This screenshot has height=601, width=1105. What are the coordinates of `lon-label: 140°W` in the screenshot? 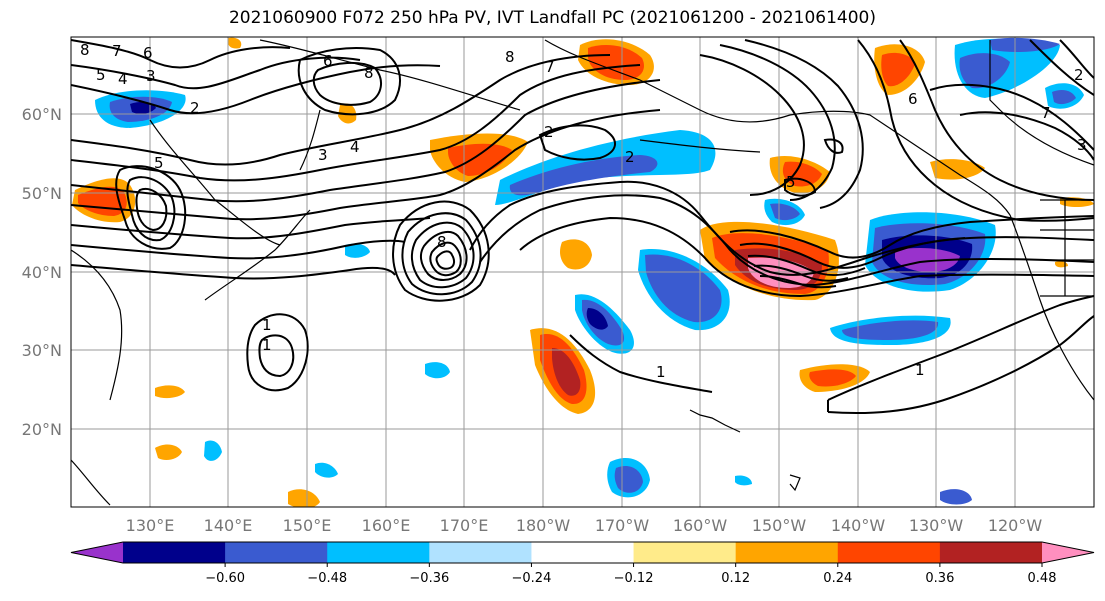 It's located at (858, 525).